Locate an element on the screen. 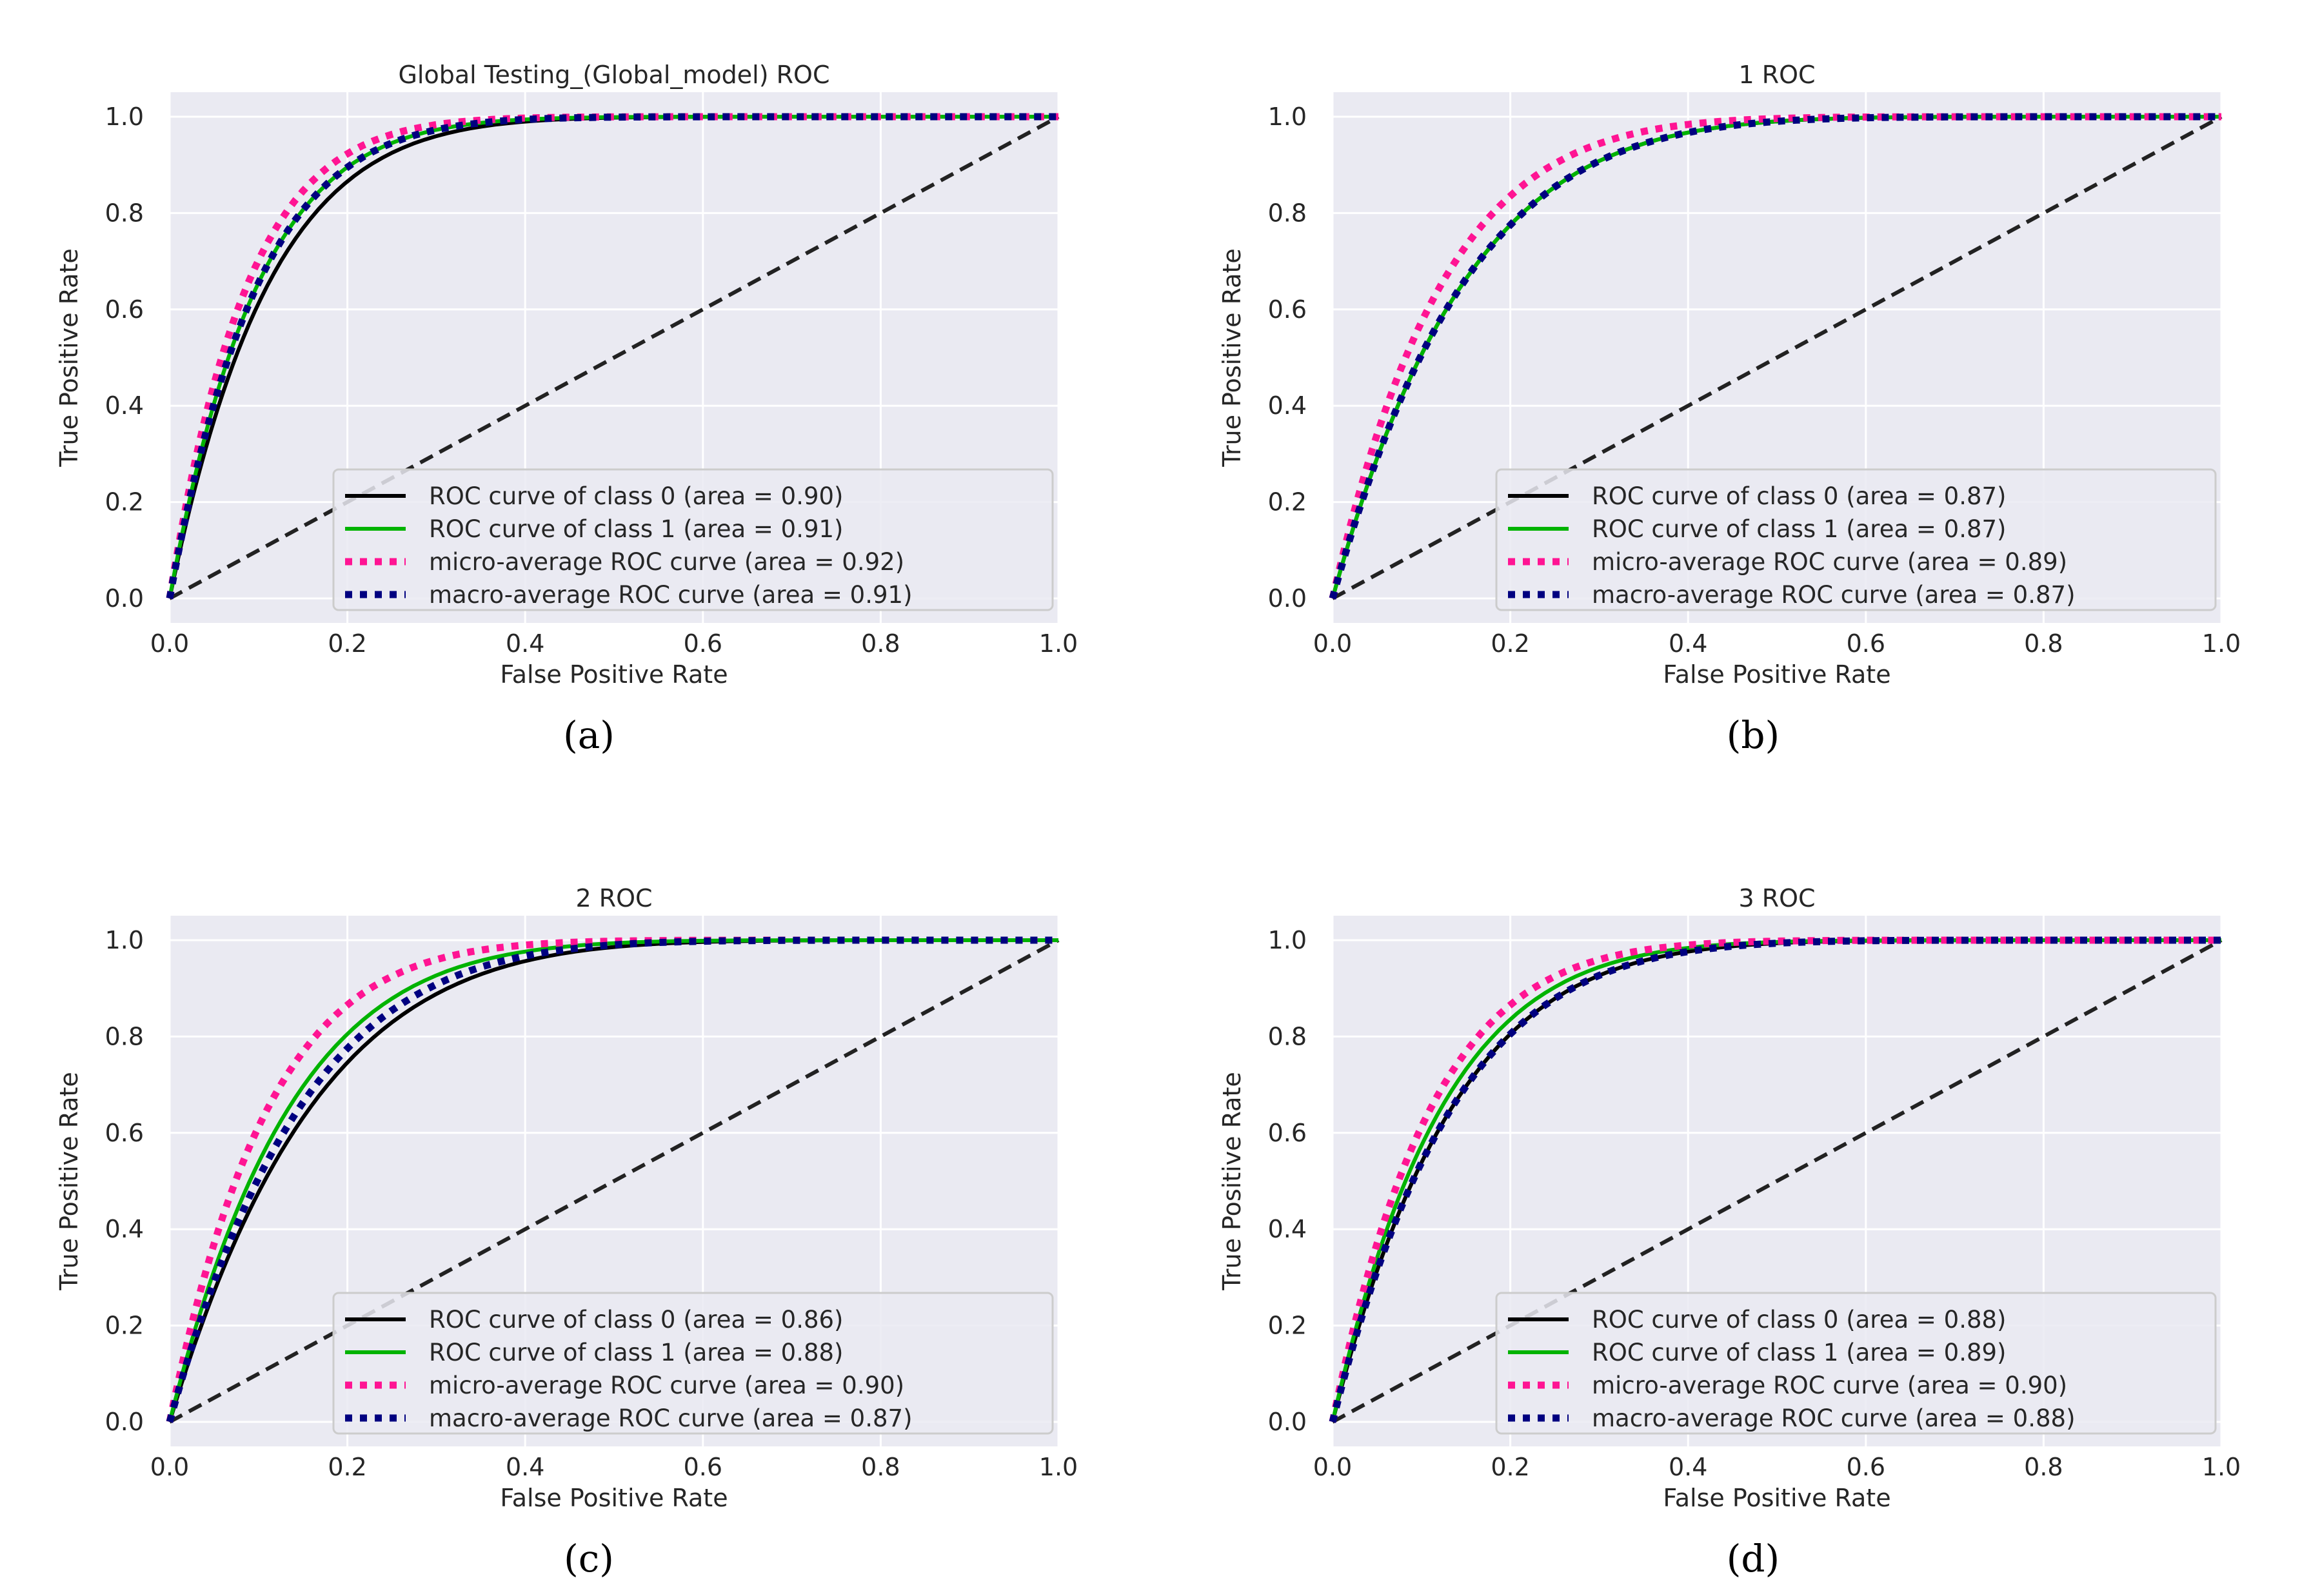  chart-title: Global Testing_(Global_model) ROC is located at coordinates (614, 75).